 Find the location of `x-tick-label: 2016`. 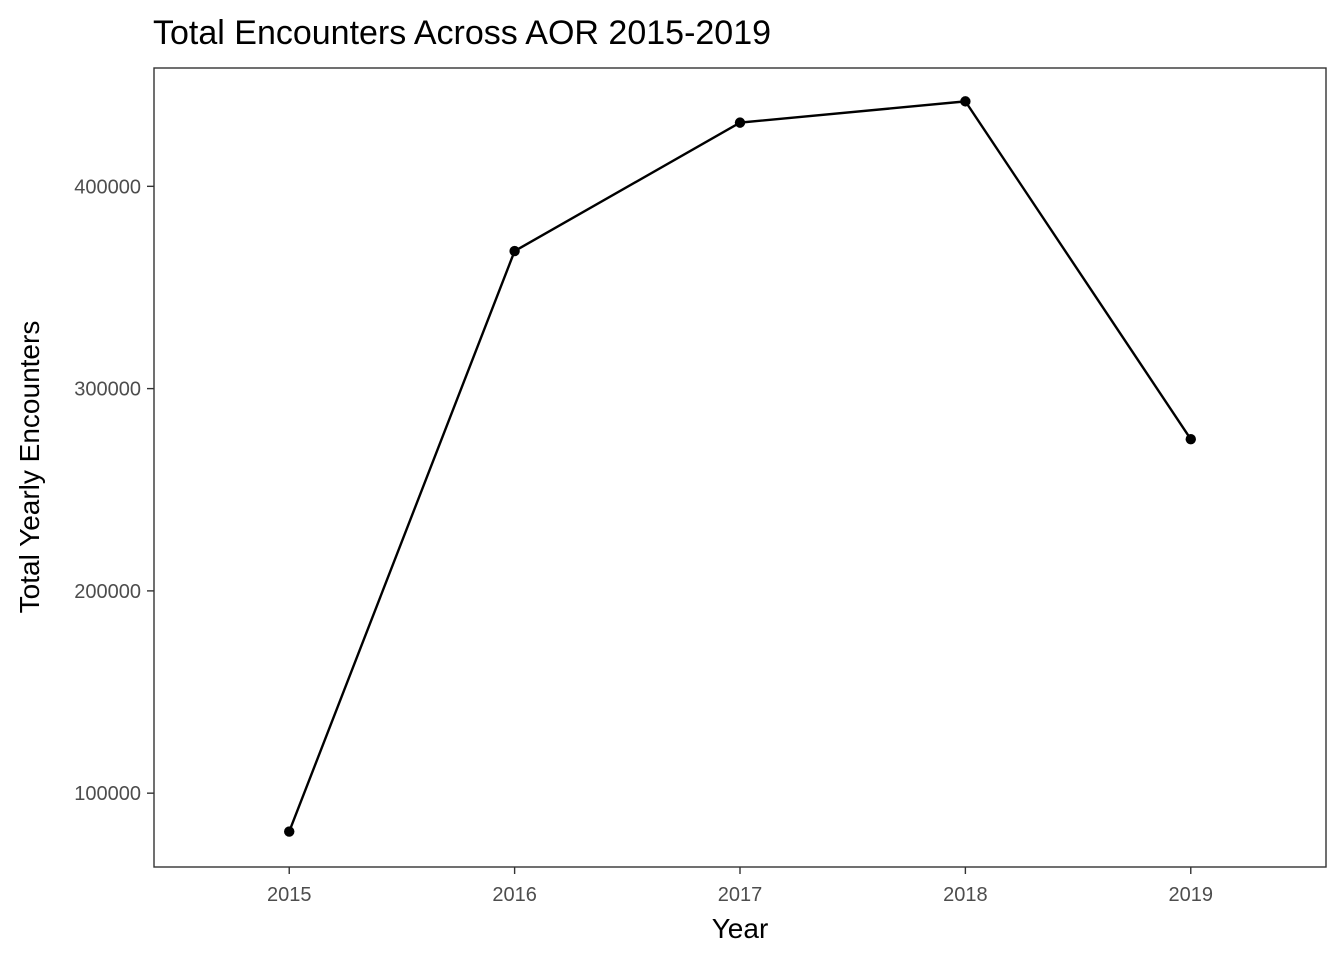

x-tick-label: 2016 is located at coordinates (514, 895).